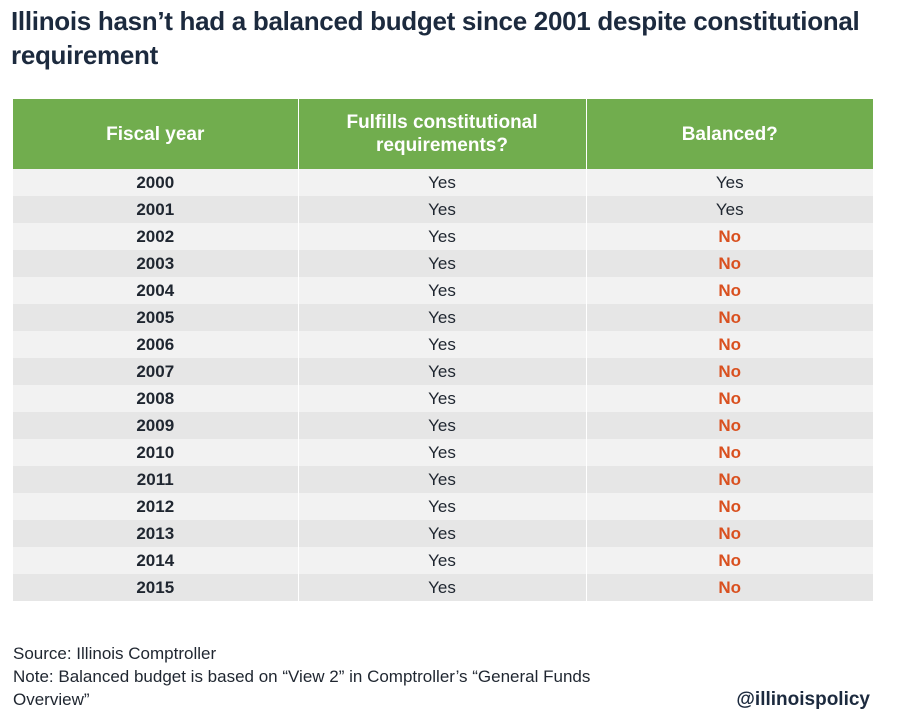  What do you see at coordinates (156, 290) in the screenshot?
I see `cell-fiscal-year: 2004` at bounding box center [156, 290].